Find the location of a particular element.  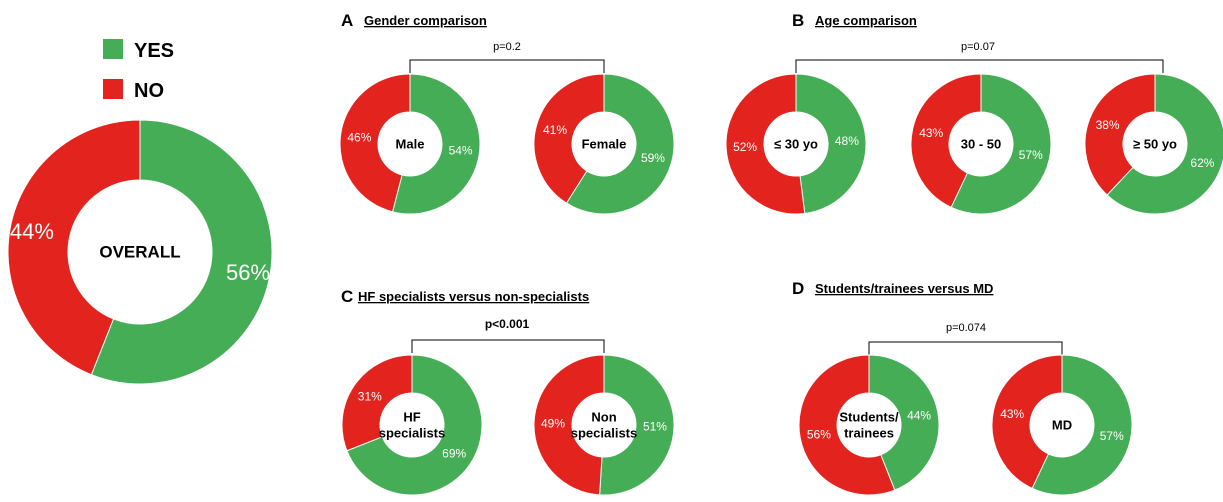

slice-no-non-specialists is located at coordinates (569, 425).